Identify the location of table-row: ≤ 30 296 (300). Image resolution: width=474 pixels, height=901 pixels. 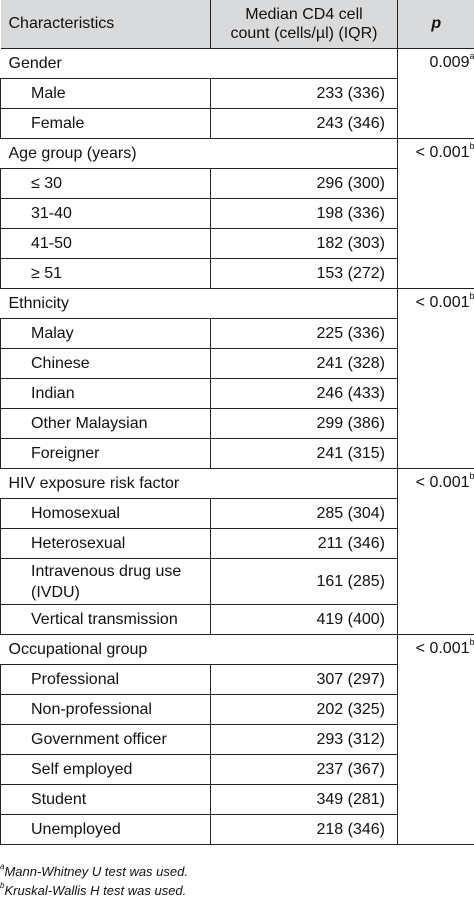
(237, 183).